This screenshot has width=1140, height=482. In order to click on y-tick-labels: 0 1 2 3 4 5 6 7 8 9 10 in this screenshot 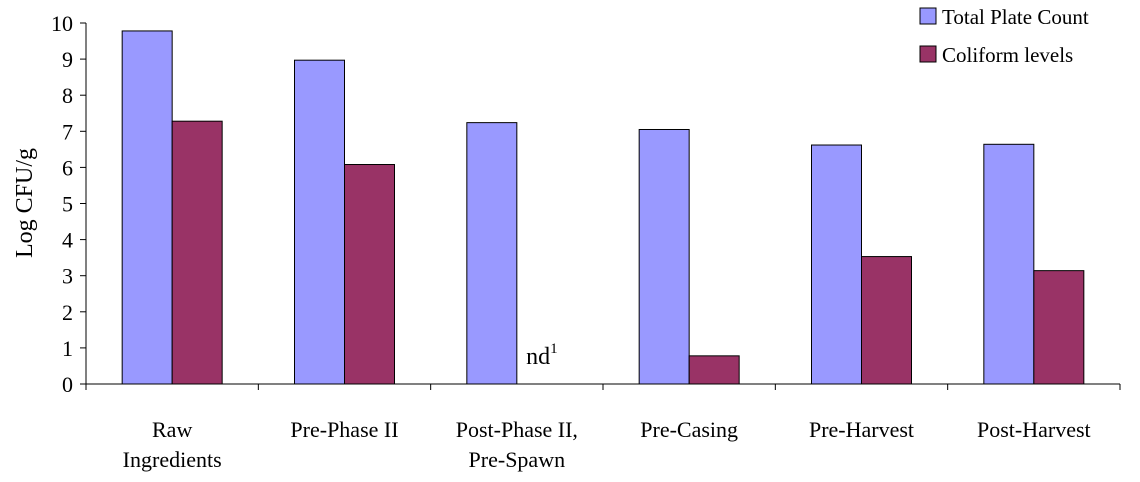, I will do `click(62, 204)`.